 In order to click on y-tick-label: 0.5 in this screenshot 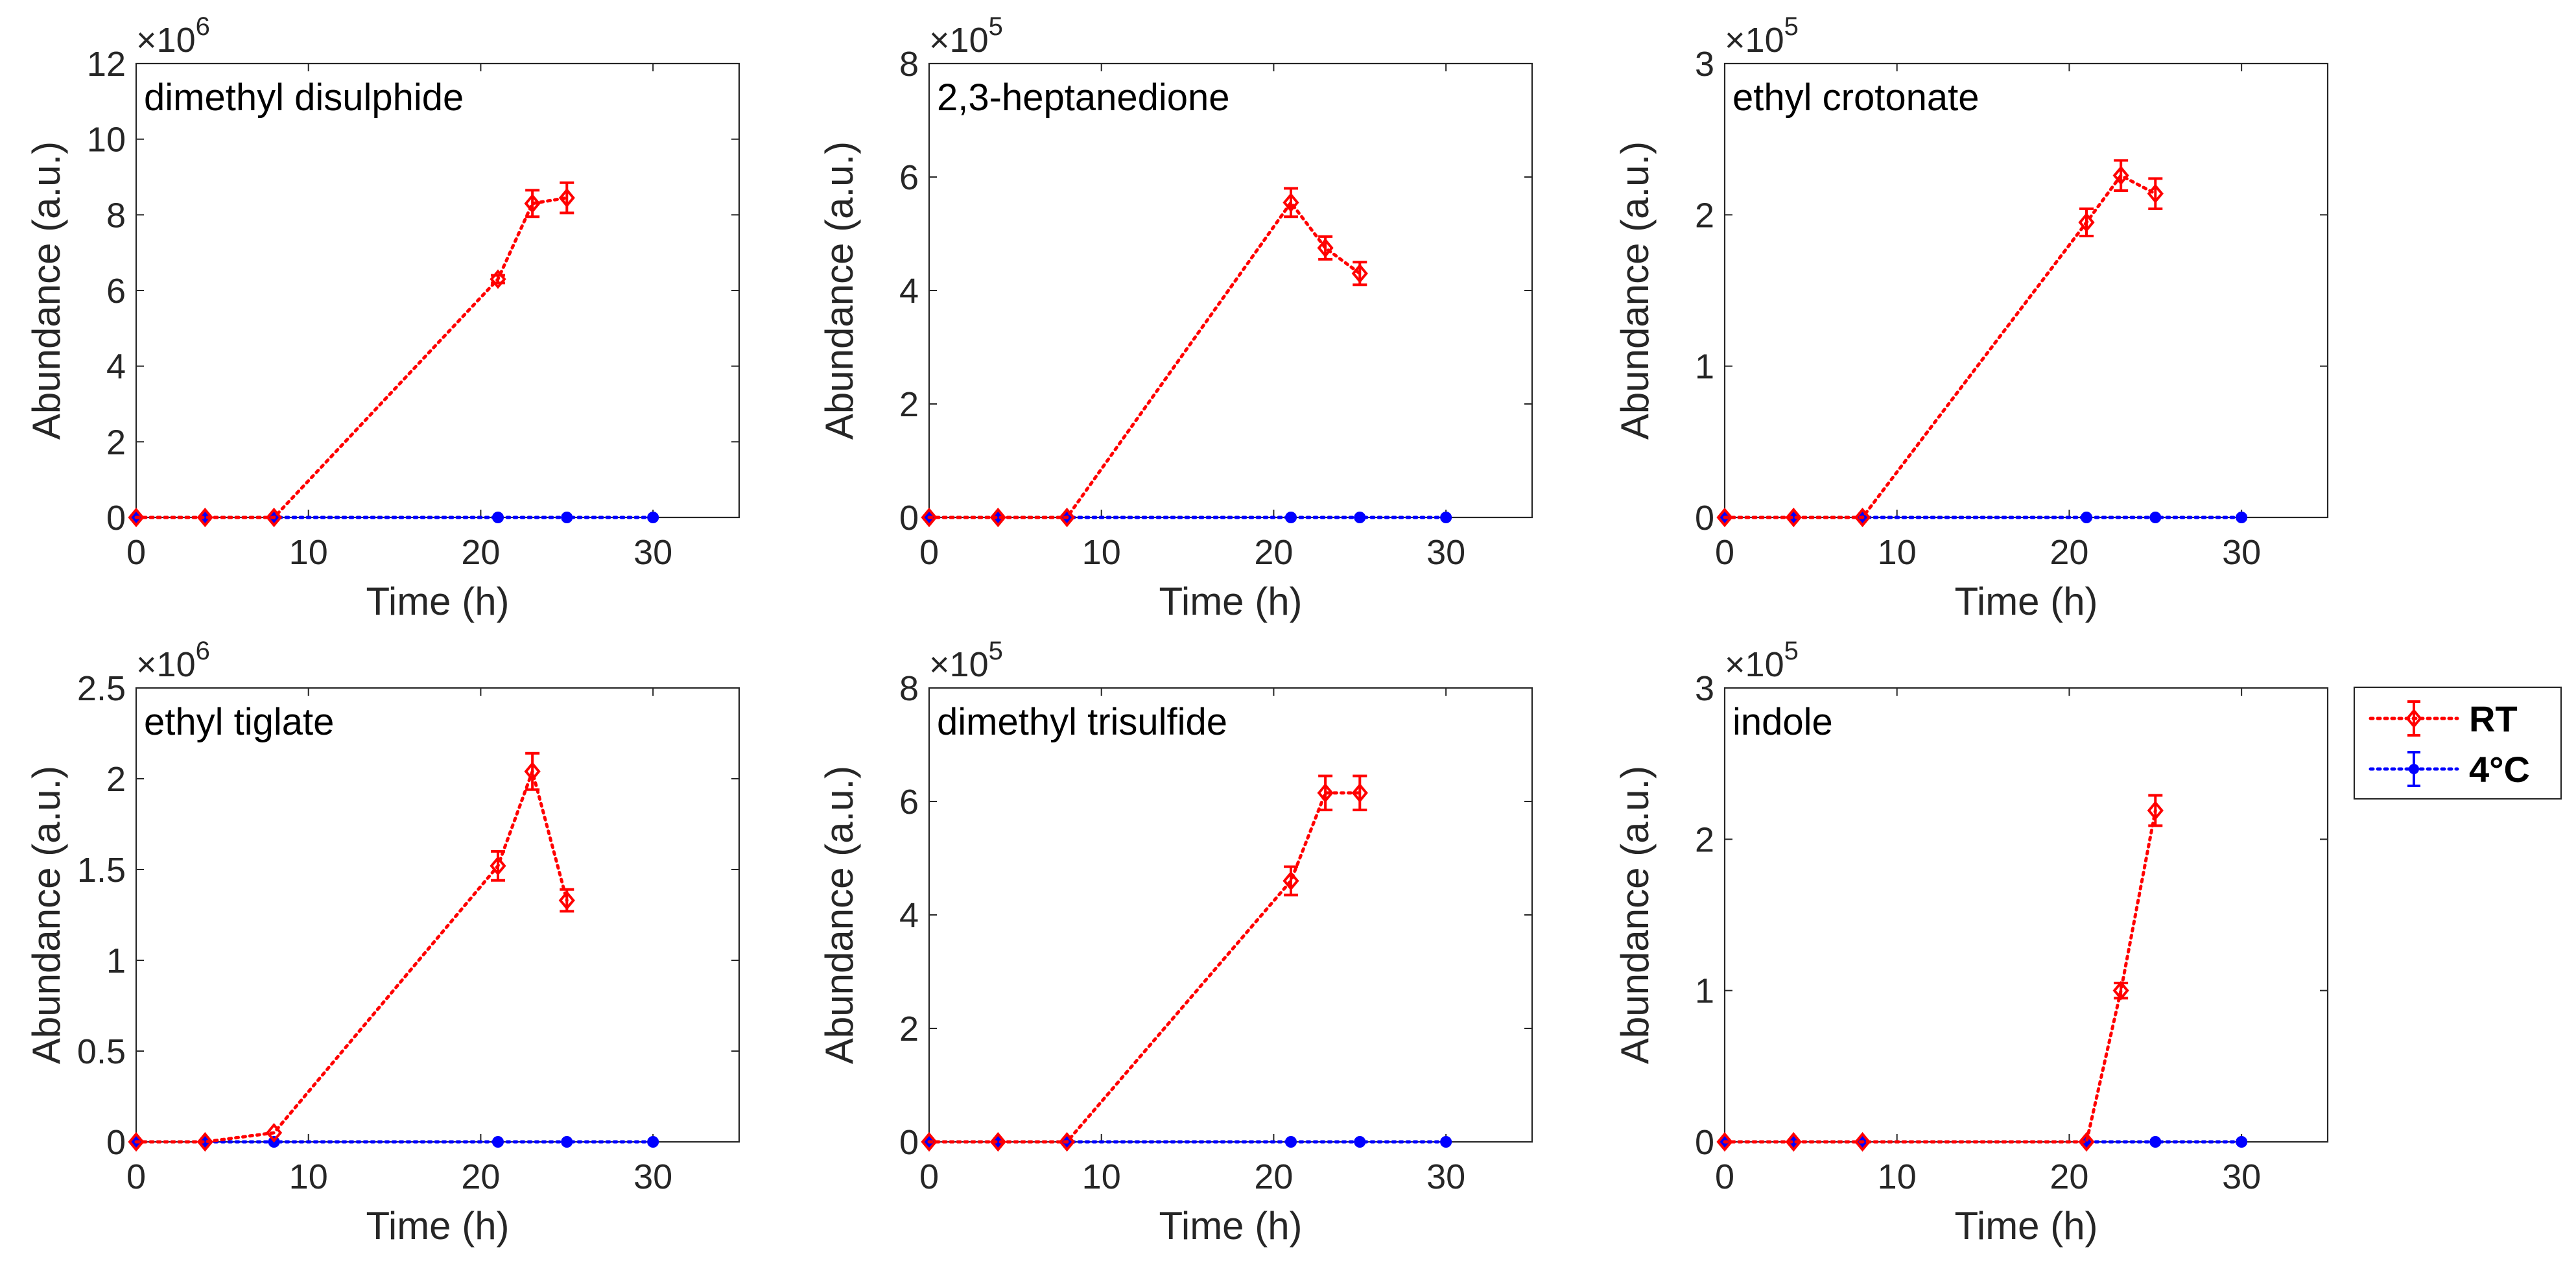, I will do `click(101, 1051)`.